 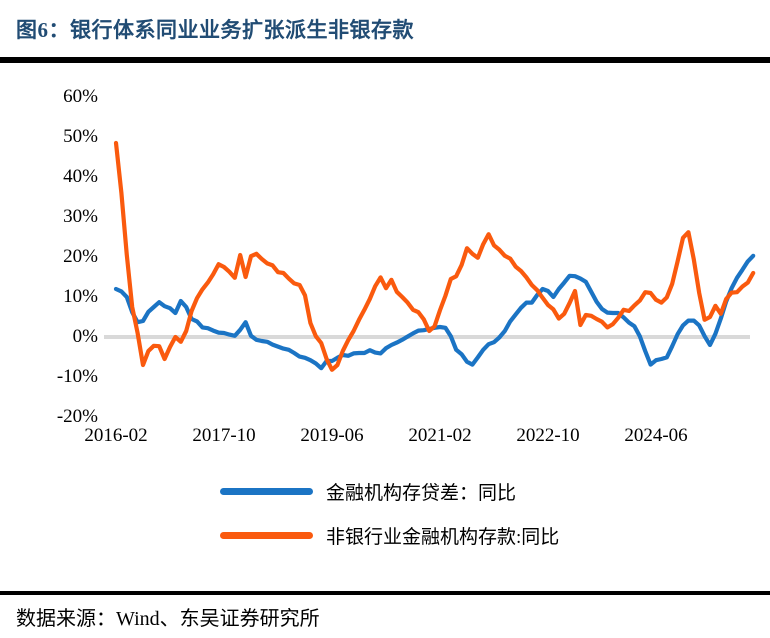 I want to click on legend-label: 金融机构存贷差：同比, so click(x=421, y=493).